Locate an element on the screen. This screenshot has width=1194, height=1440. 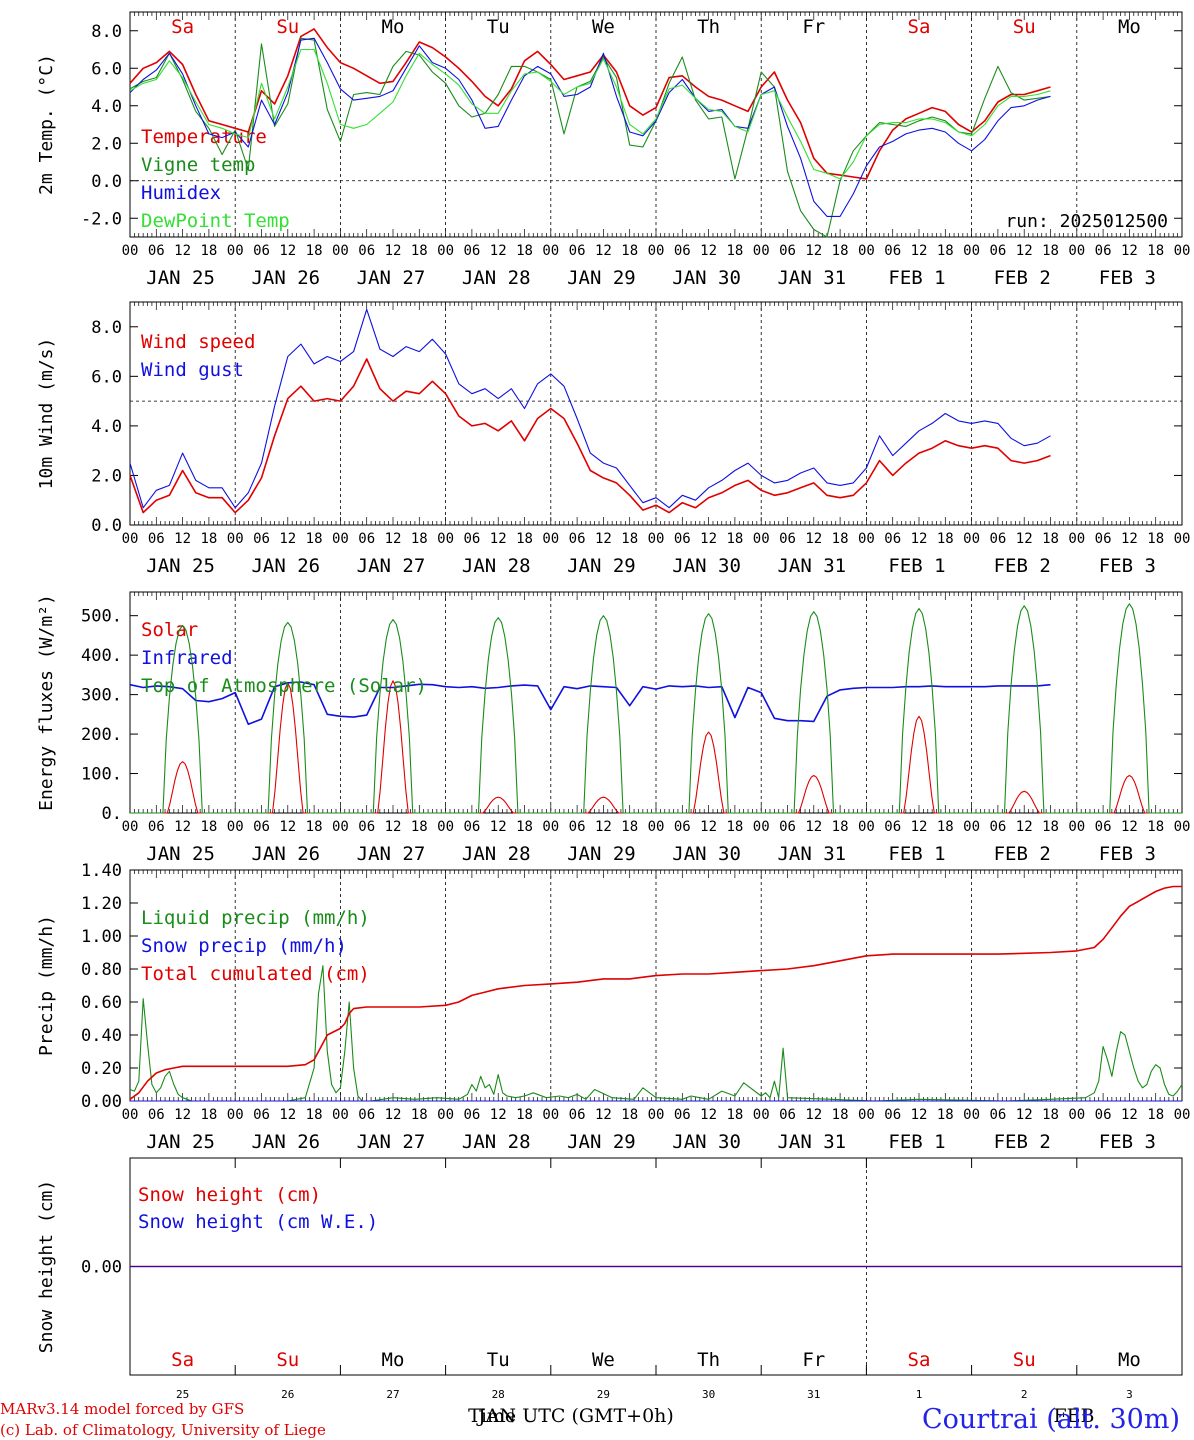
legend-entry: Vigne temp is located at coordinates (198, 165).